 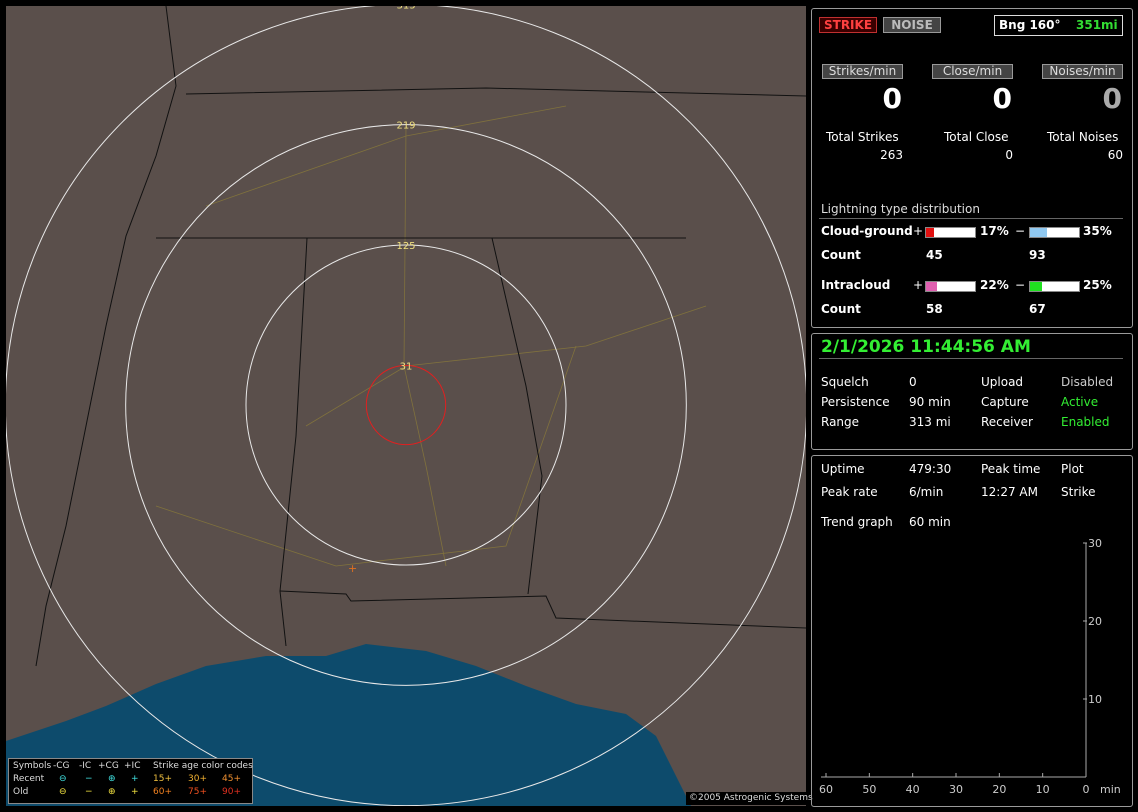 I want to click on pct-label: 35%, so click(x=1097, y=231).